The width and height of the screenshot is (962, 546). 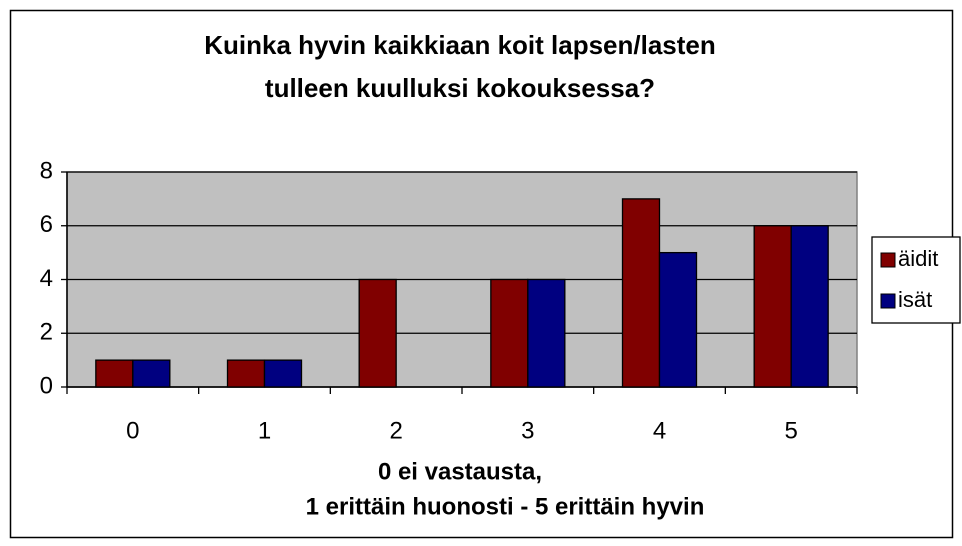 What do you see at coordinates (46, 224) in the screenshot?
I see `y-tick-label: 6` at bounding box center [46, 224].